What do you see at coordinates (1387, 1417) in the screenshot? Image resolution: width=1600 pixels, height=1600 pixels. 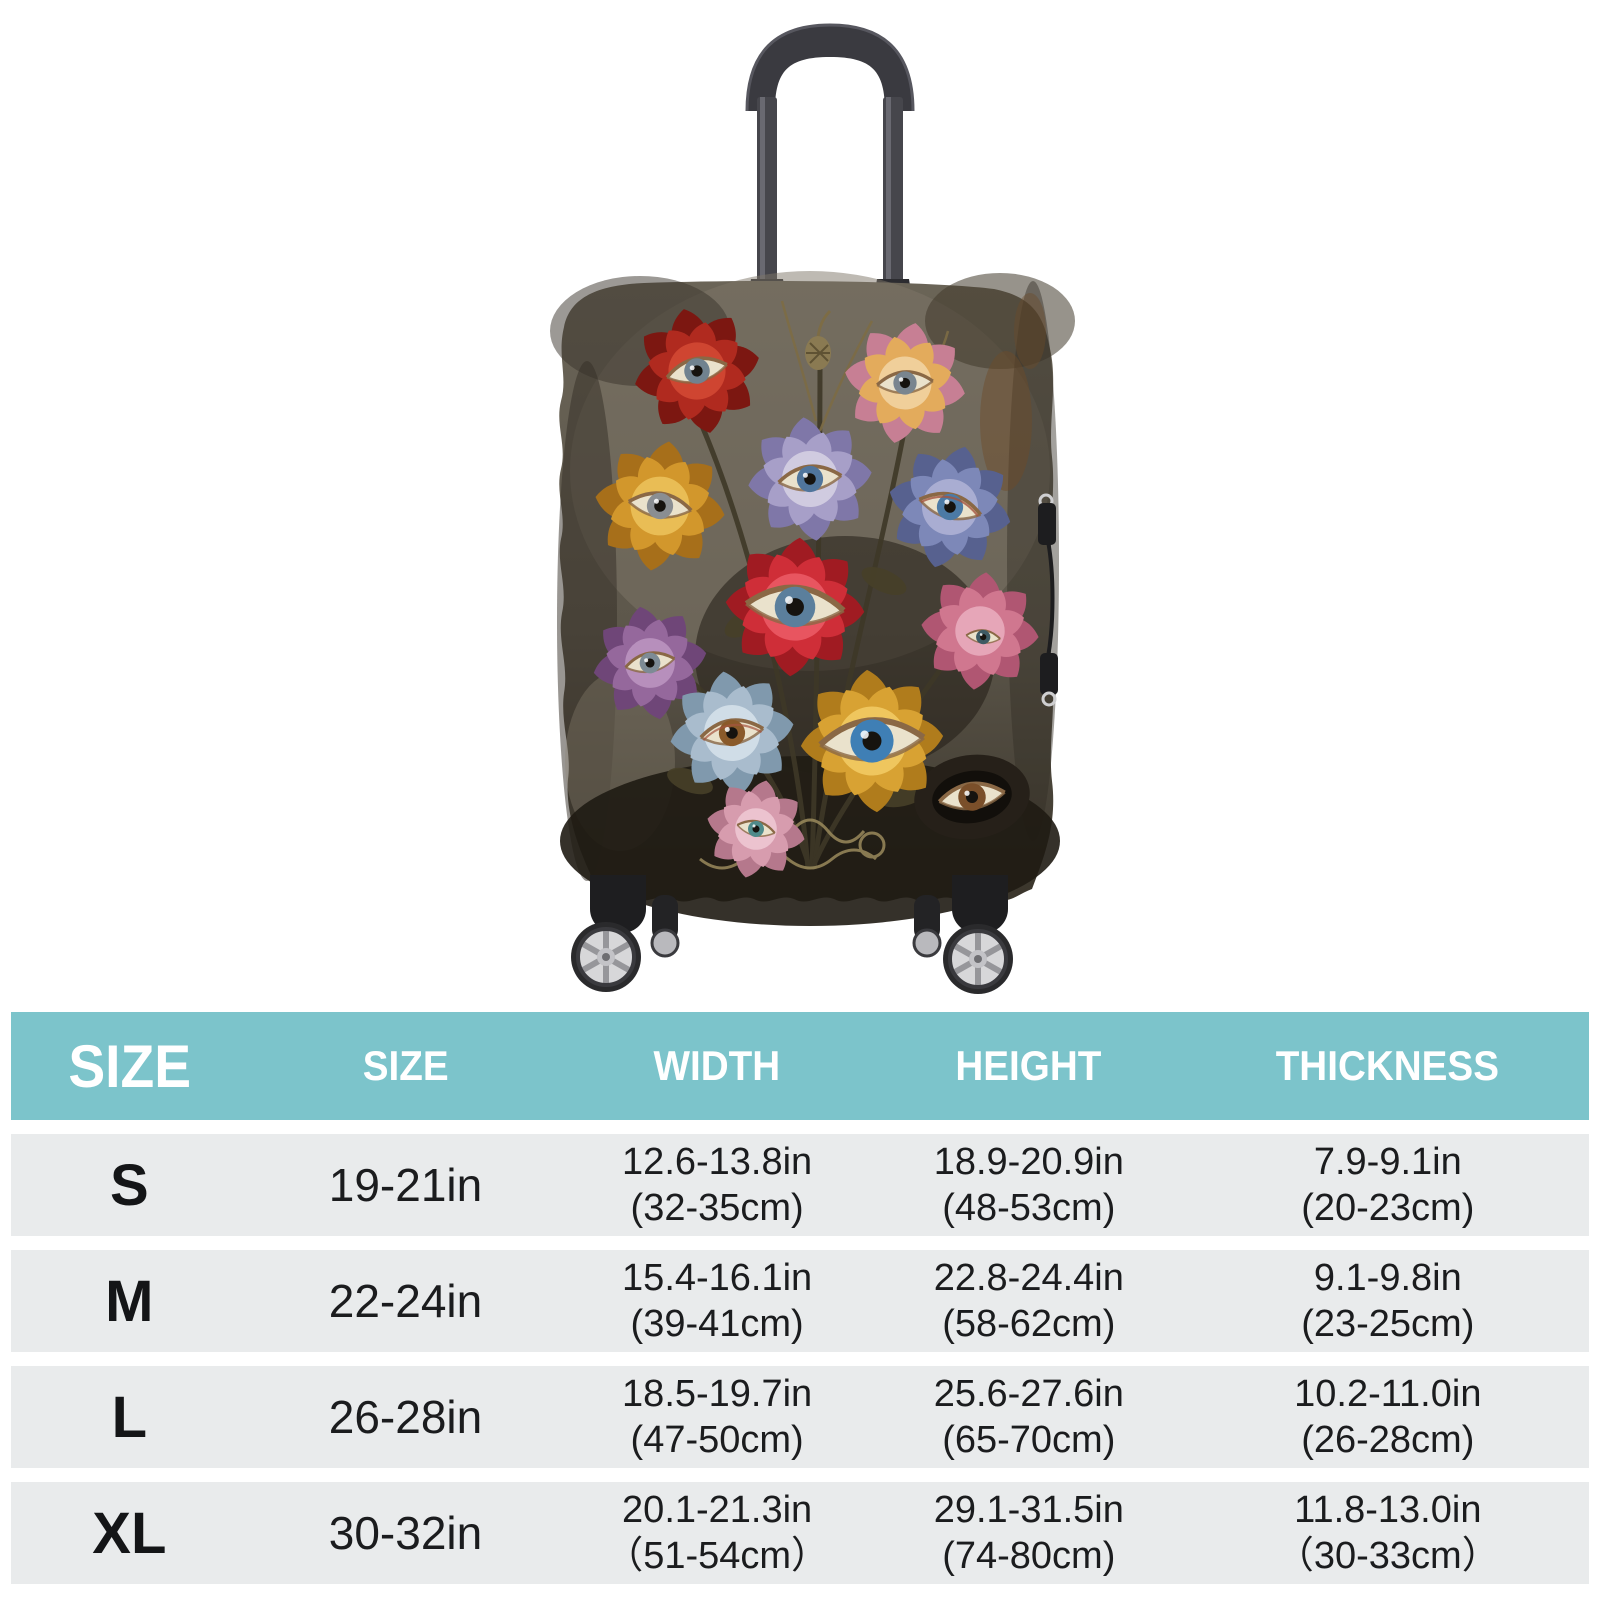 I see `thickness-cell: 10.2-11.0in (26-28cm)` at bounding box center [1387, 1417].